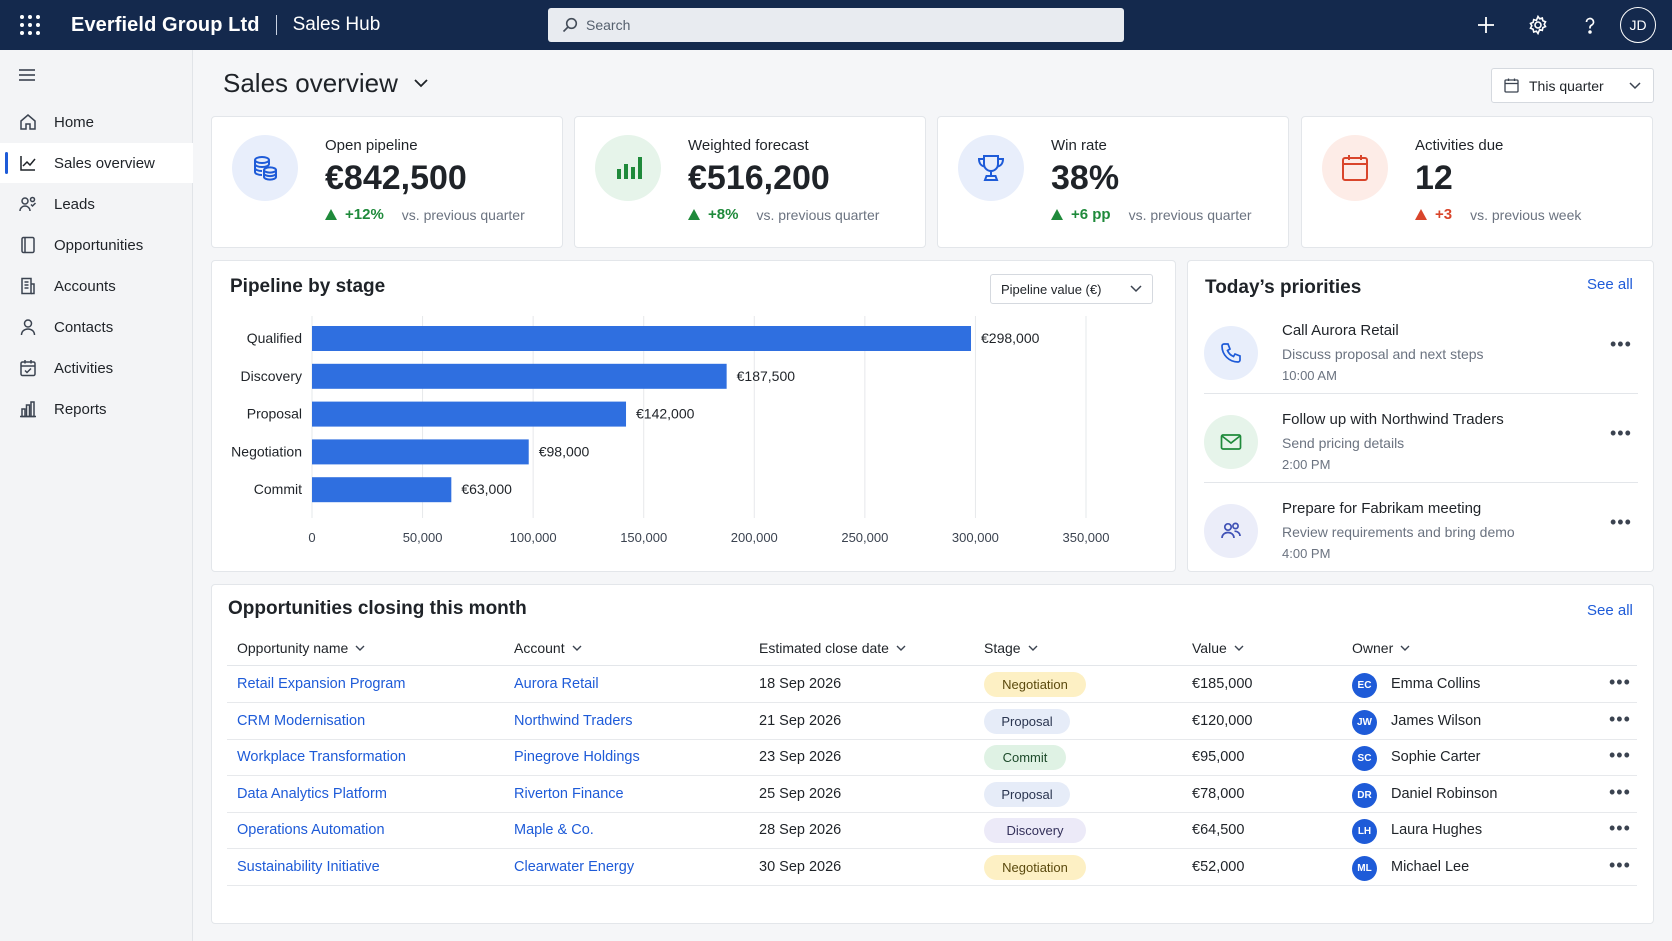 This screenshot has height=941, width=1672. What do you see at coordinates (28, 163) in the screenshot?
I see `chart-icon` at bounding box center [28, 163].